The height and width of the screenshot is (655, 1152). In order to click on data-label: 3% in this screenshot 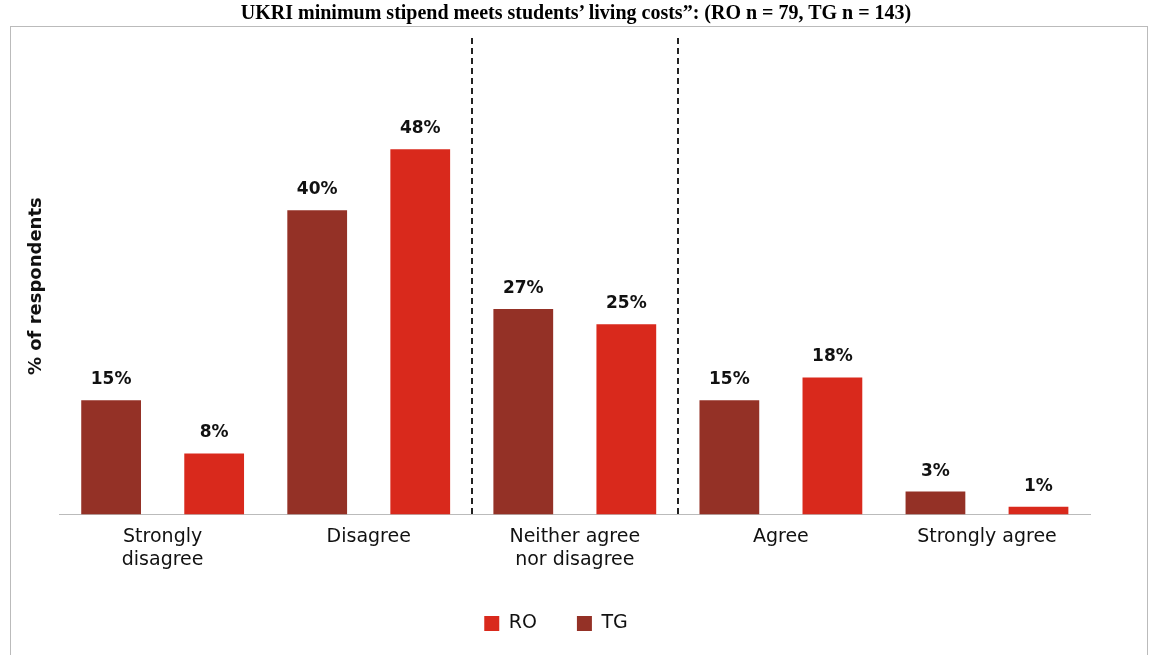, I will do `click(935, 469)`.